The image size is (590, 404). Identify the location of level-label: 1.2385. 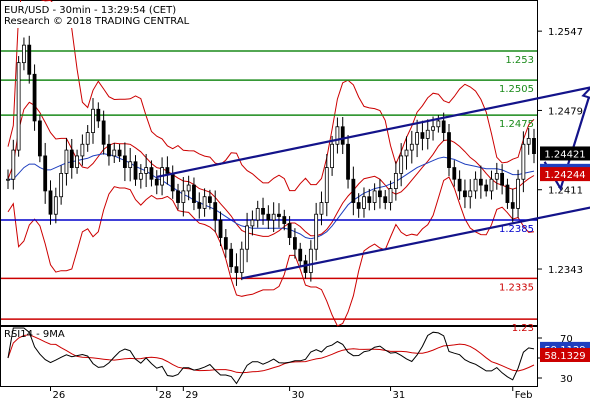
(516, 229).